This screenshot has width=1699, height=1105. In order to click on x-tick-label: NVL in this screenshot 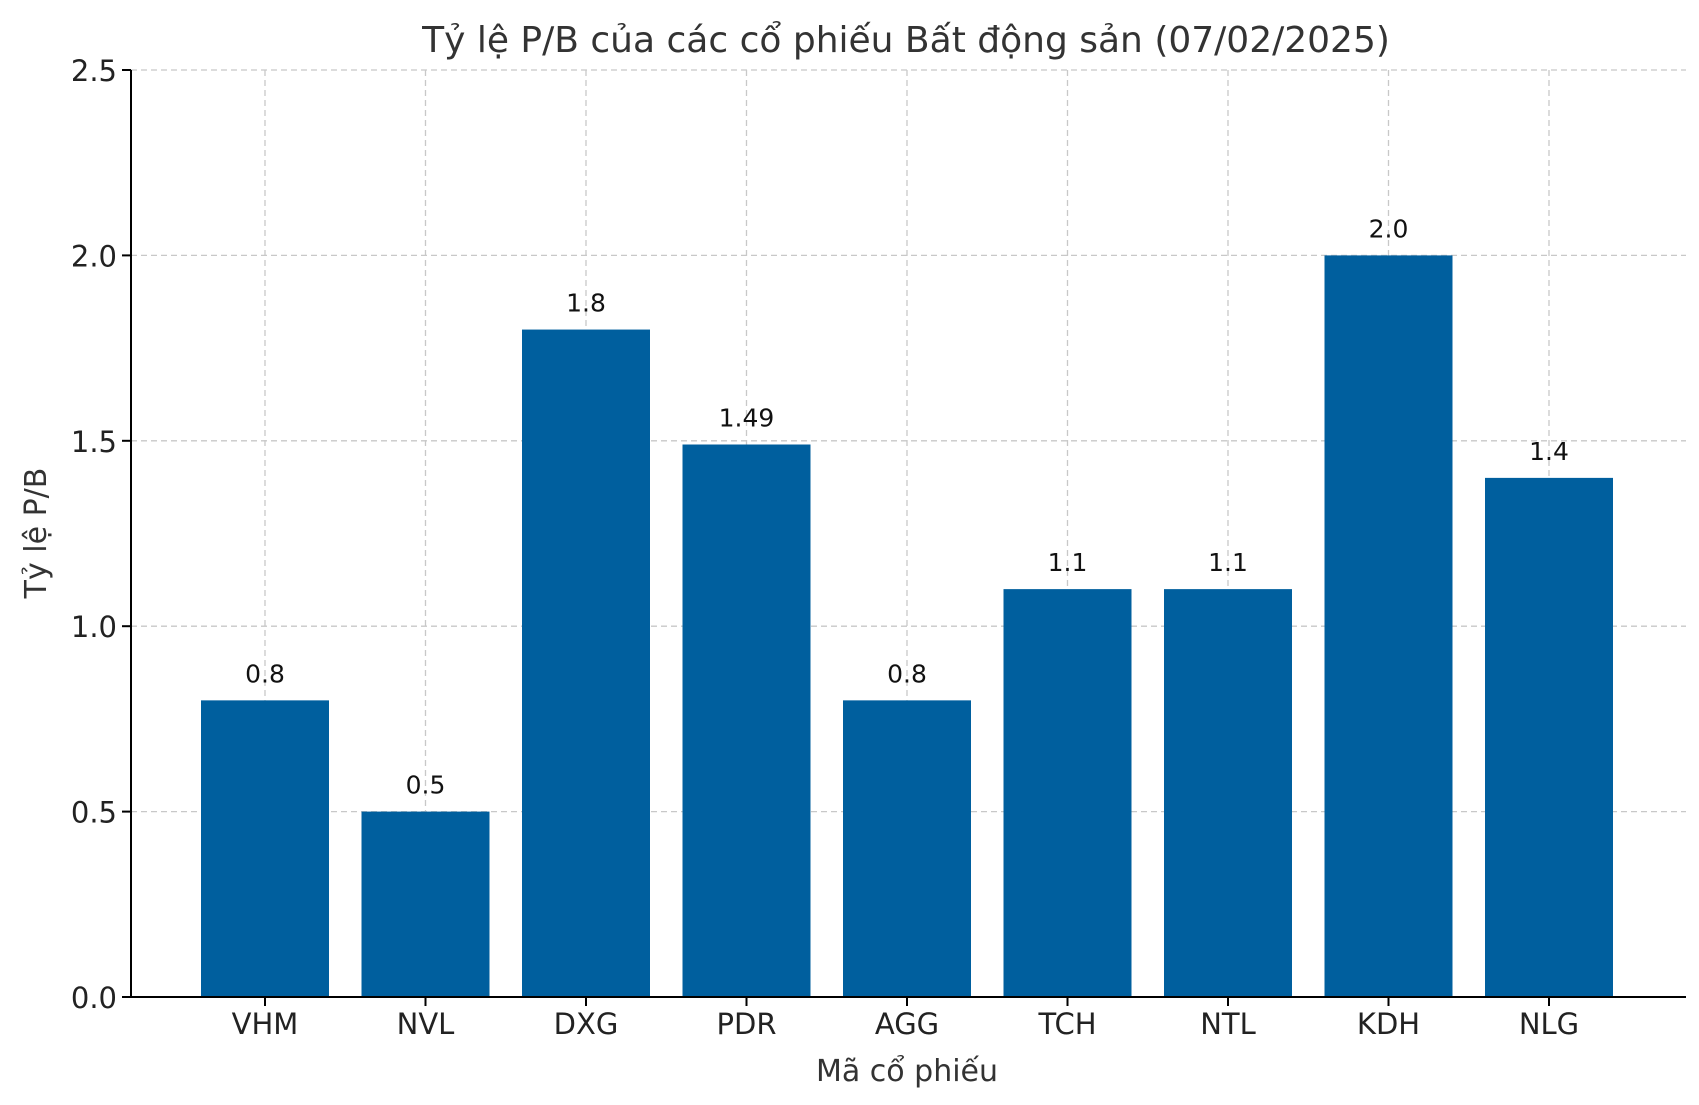, I will do `click(426, 1024)`.